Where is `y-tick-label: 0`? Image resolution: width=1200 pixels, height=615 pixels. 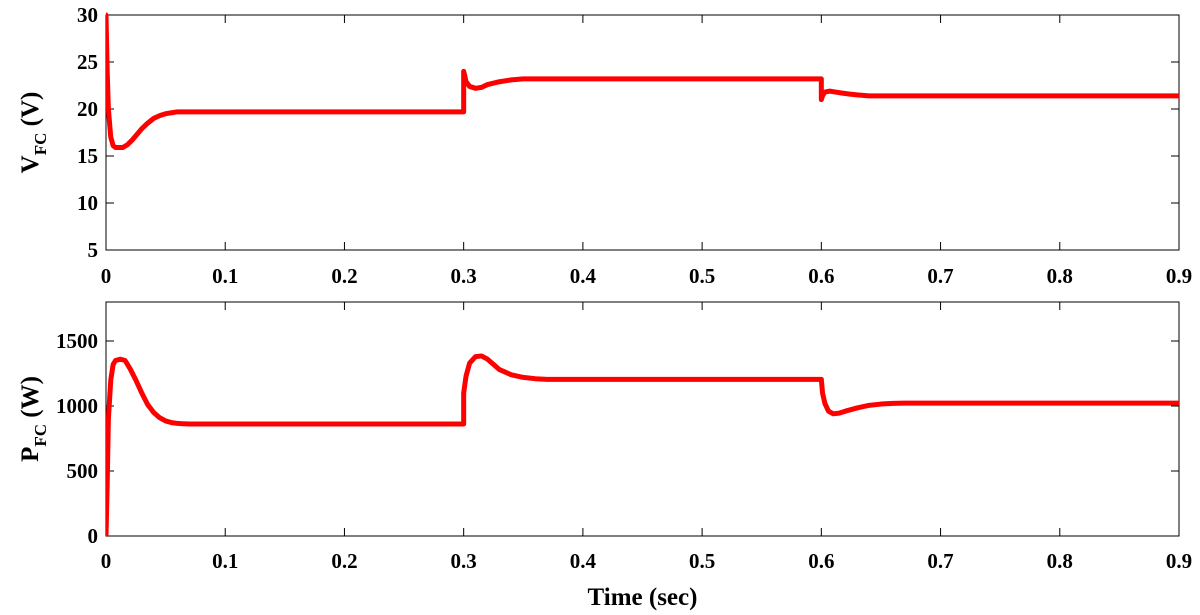
y-tick-label: 0 is located at coordinates (93, 536).